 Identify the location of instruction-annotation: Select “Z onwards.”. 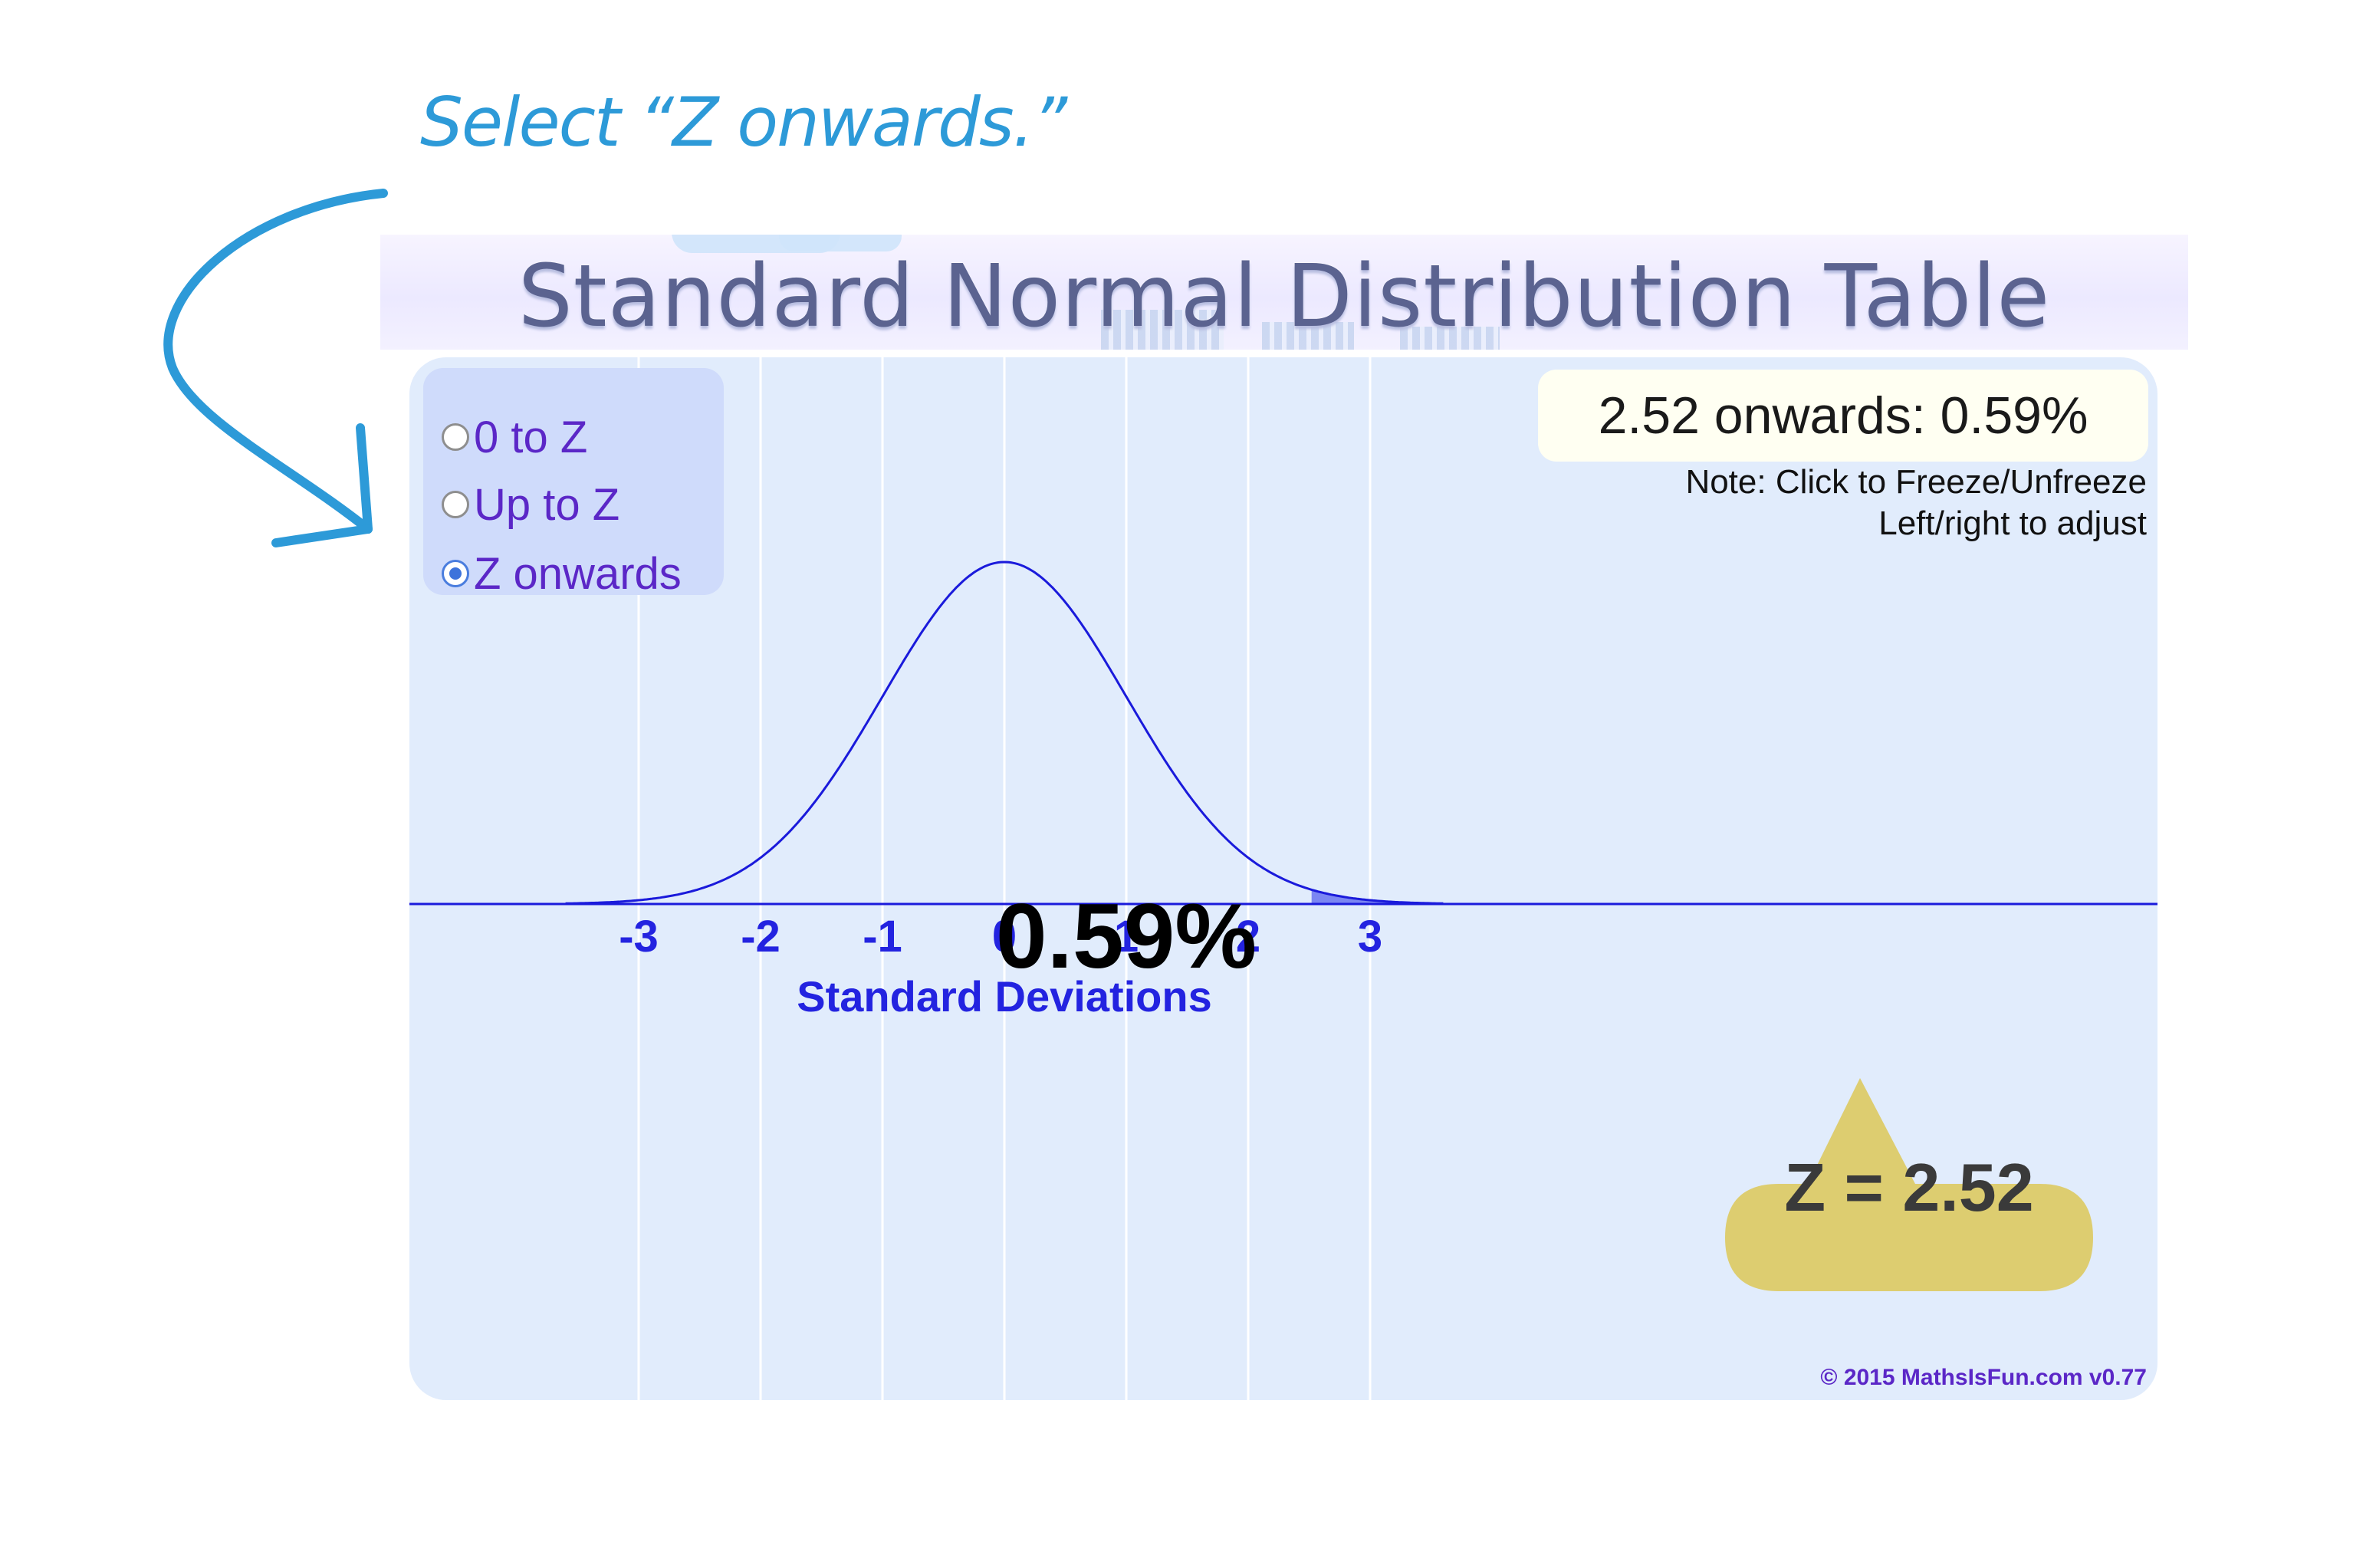
(743, 123).